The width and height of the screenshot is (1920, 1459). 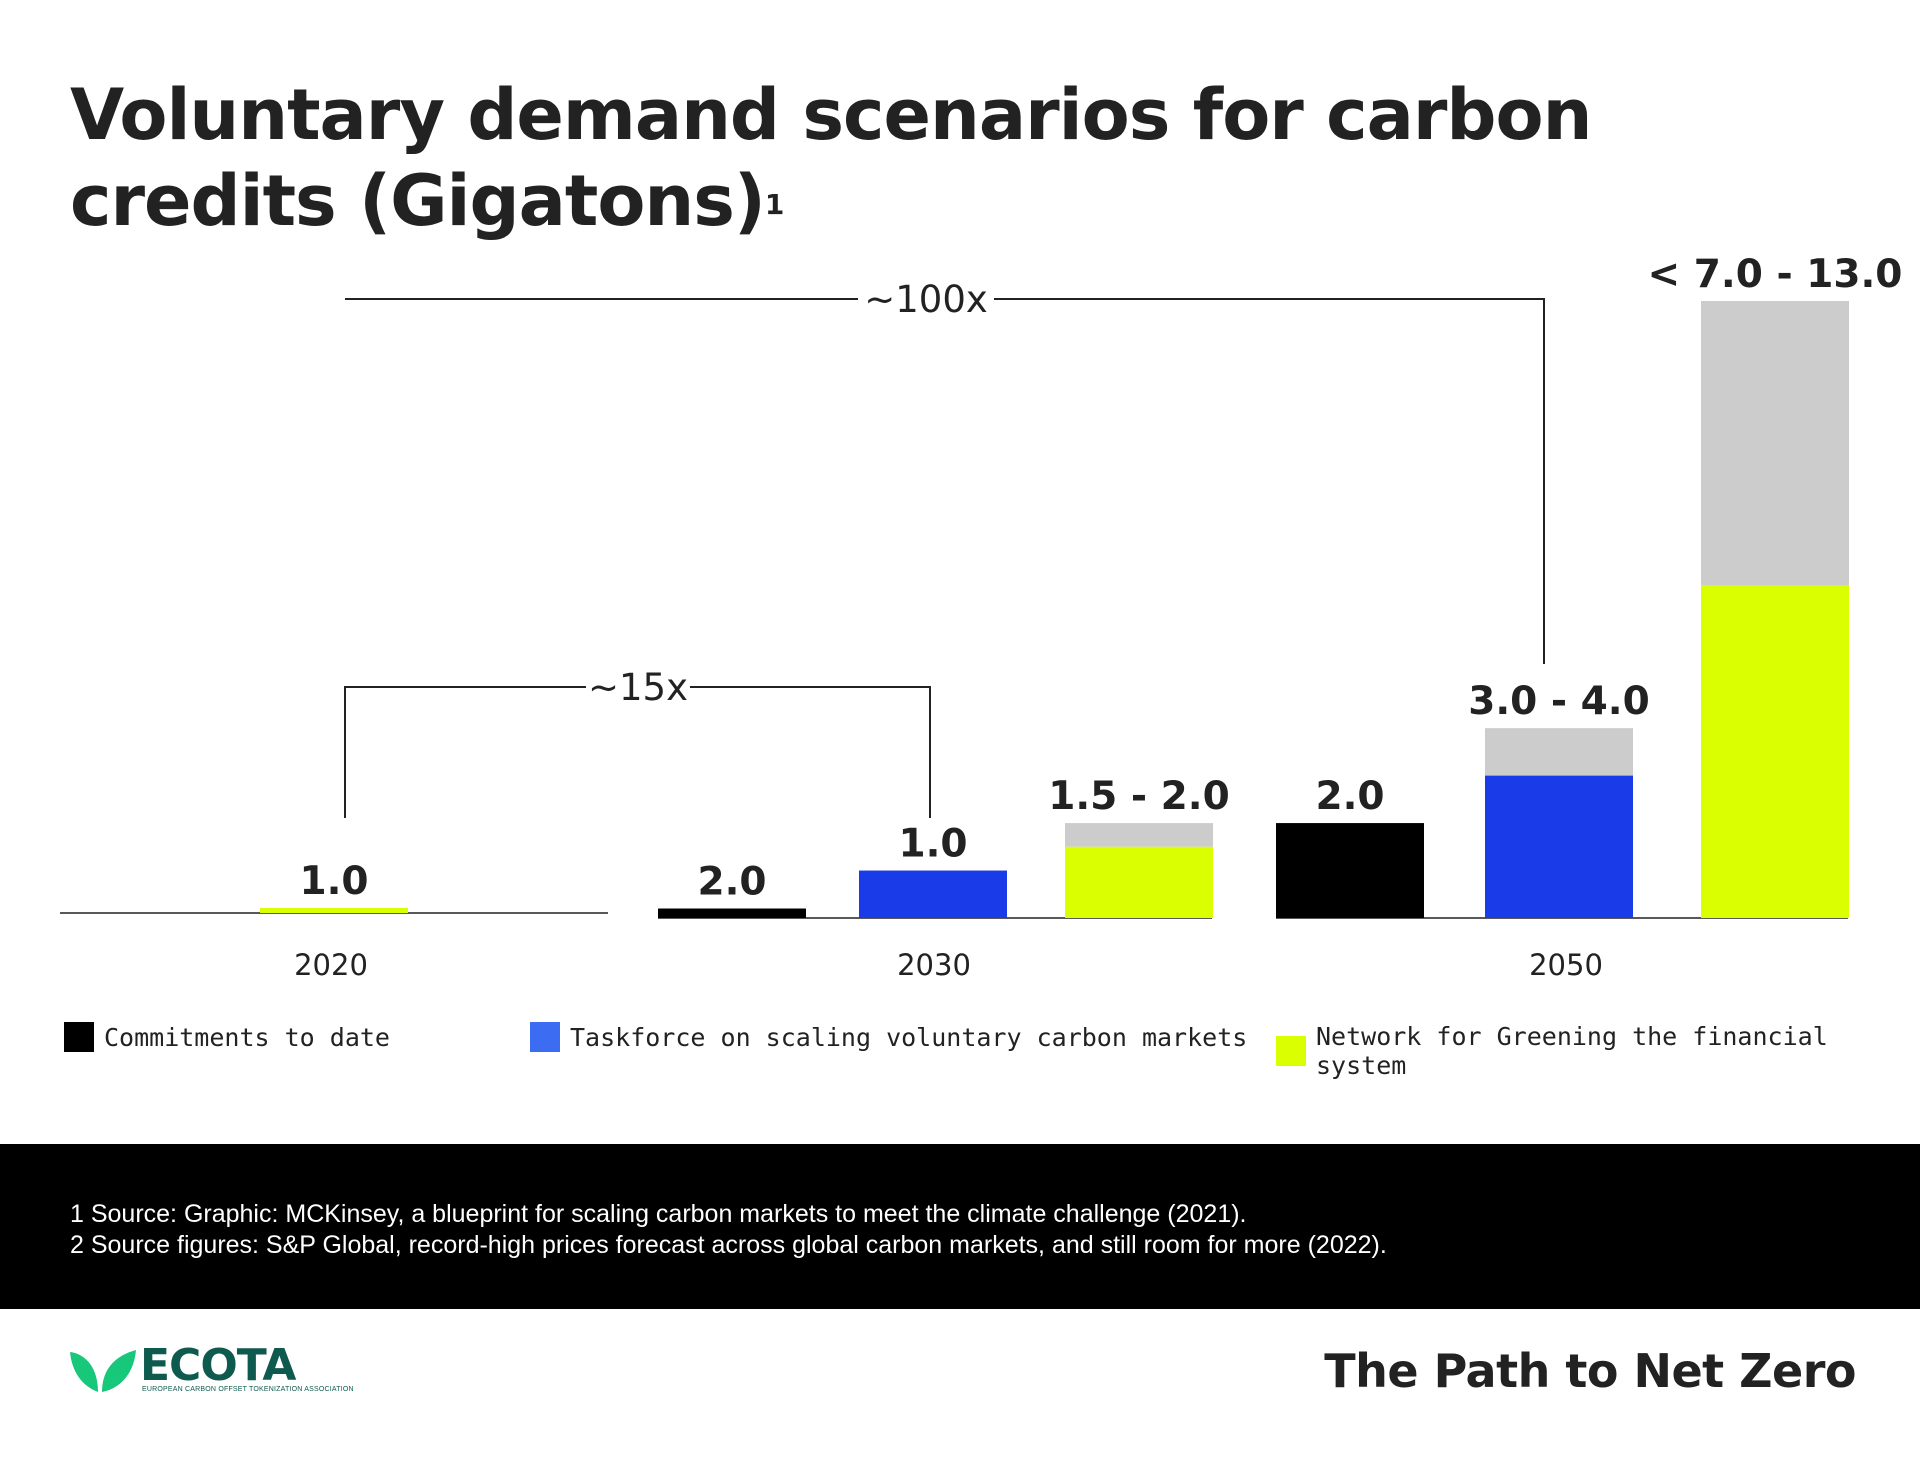 I want to click on growth-bracket-2030-left, so click(x=465, y=752).